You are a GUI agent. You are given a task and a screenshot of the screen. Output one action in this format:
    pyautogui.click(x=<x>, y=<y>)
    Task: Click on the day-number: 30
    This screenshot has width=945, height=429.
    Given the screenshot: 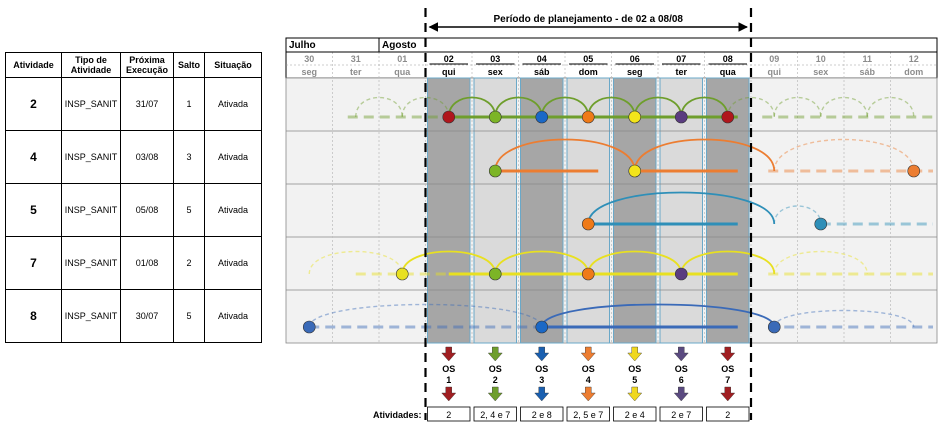 What is the action you would take?
    pyautogui.click(x=309, y=59)
    